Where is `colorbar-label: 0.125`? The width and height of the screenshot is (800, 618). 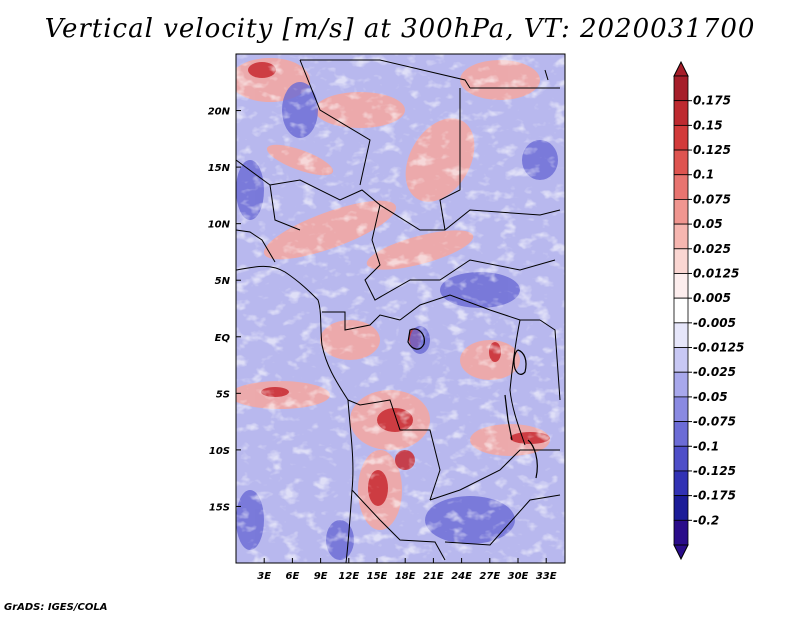 colorbar-label: 0.125 is located at coordinates (712, 150).